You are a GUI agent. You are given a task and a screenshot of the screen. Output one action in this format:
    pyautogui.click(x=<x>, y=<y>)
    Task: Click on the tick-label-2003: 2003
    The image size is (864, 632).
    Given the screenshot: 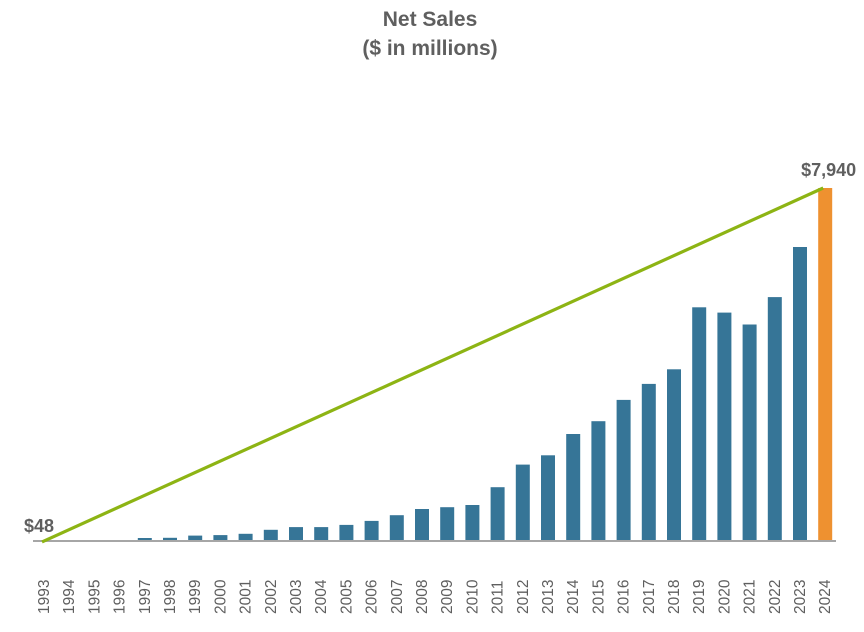 What is the action you would take?
    pyautogui.click(x=296, y=597)
    